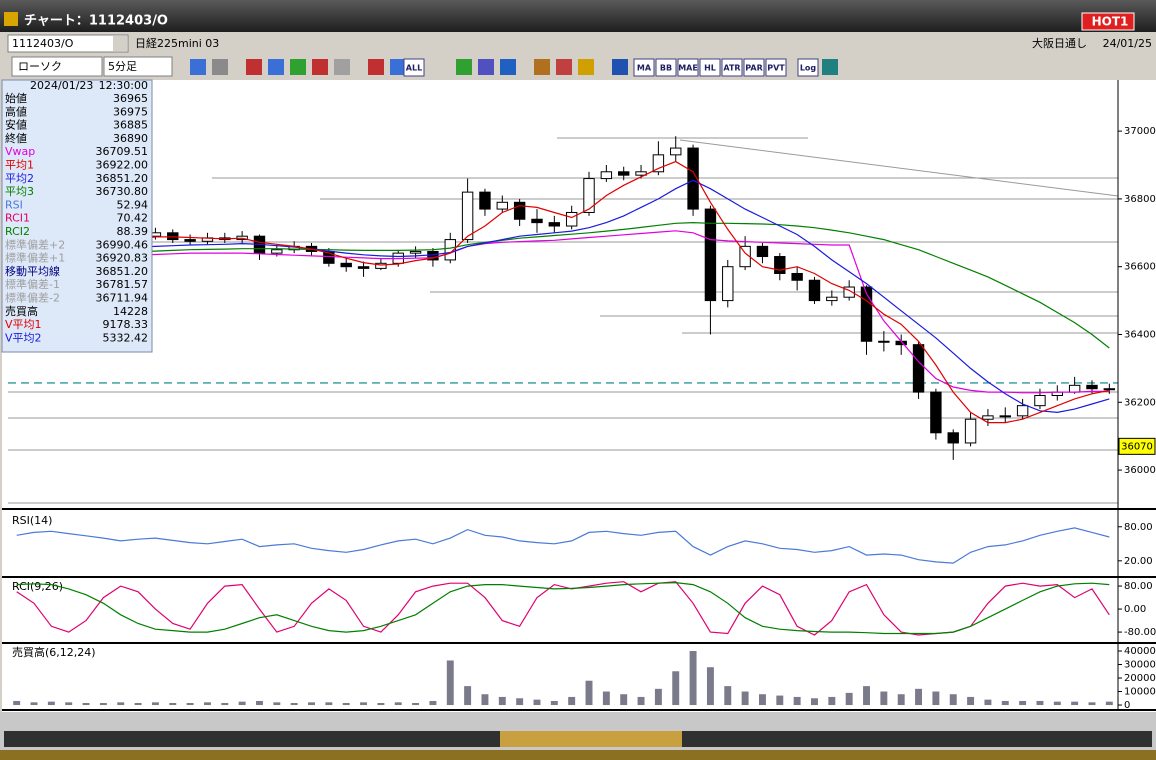  What do you see at coordinates (37, 586) in the screenshot?
I see `panel-title: RCI(9,26)` at bounding box center [37, 586].